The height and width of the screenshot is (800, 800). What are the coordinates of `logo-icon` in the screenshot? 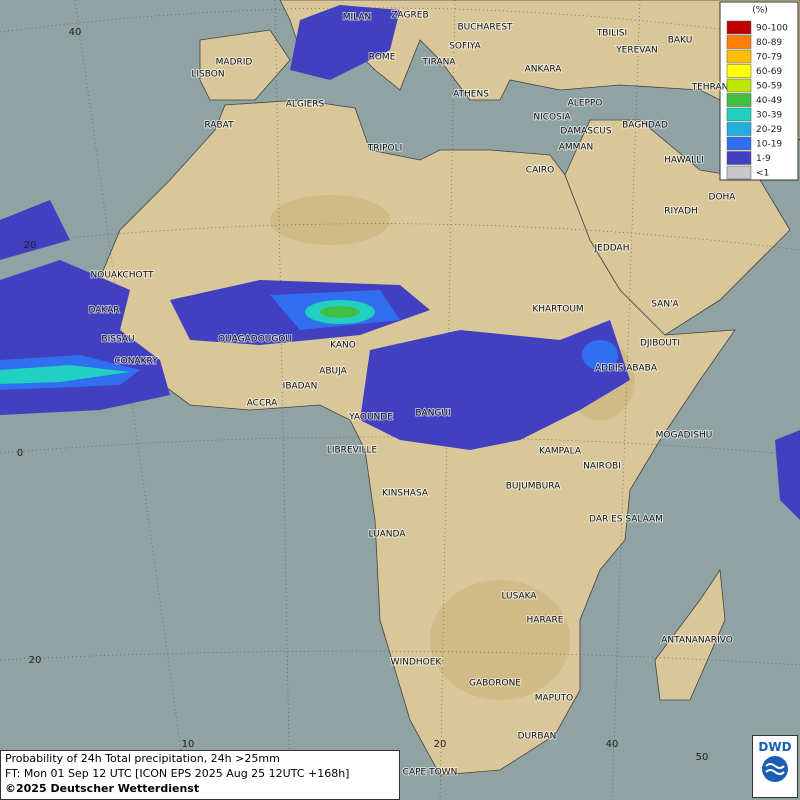 It's located at (775, 769).